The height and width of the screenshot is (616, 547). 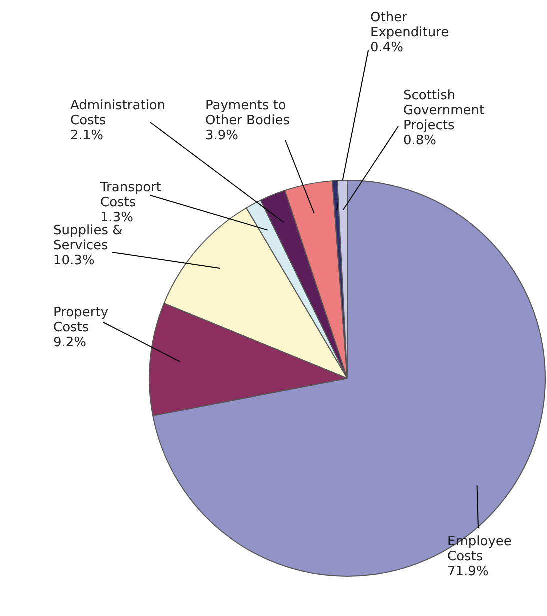 What do you see at coordinates (410, 25) in the screenshot?
I see `slice-label: Other Expenditure` at bounding box center [410, 25].